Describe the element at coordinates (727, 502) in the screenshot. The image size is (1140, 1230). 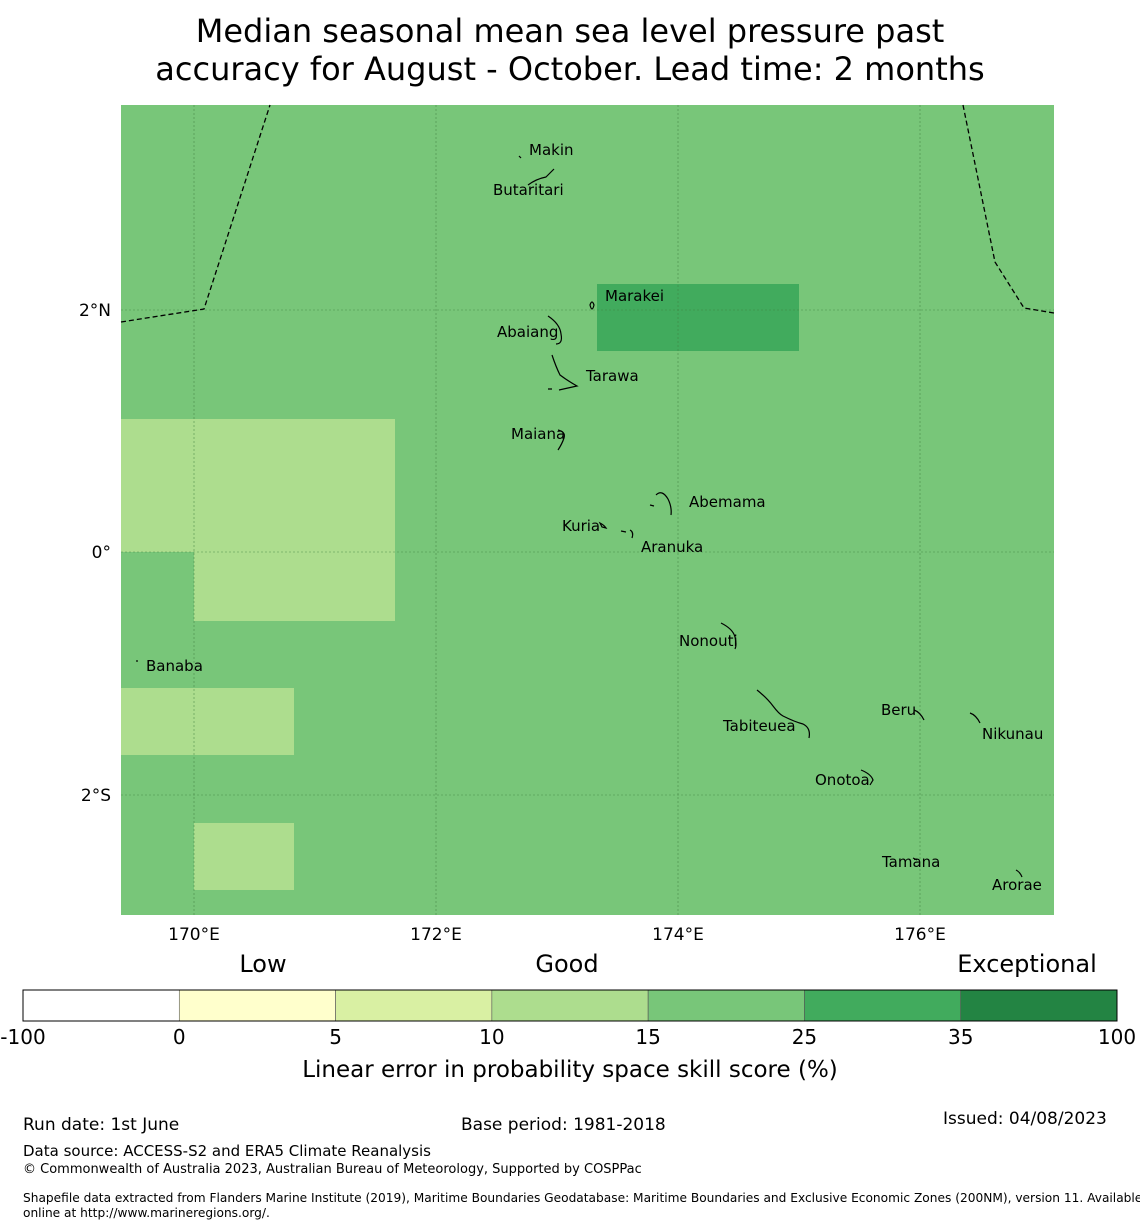
I see `island-label-abemama: Abemama` at that location.